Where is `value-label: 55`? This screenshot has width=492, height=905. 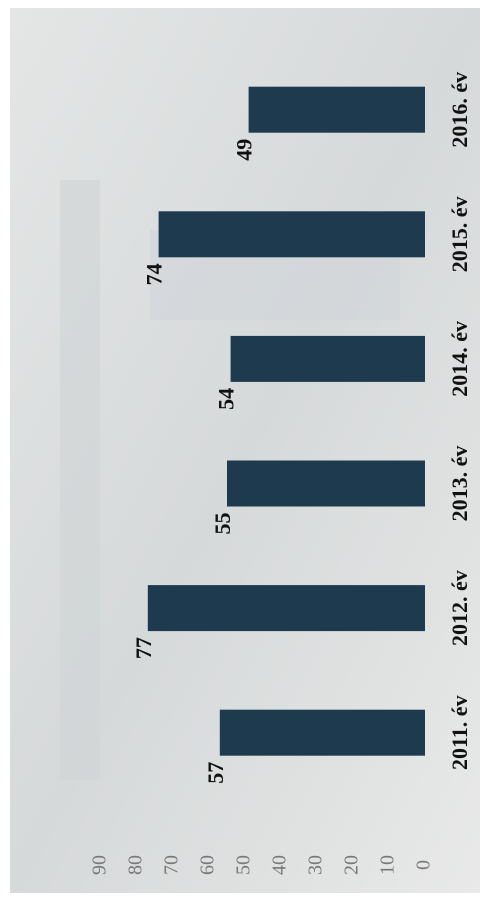
value-label: 55 is located at coordinates (222, 524).